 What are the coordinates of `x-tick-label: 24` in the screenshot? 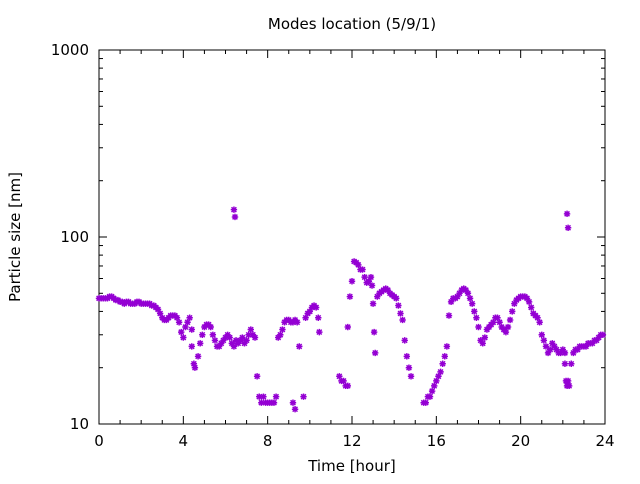 It's located at (604, 441).